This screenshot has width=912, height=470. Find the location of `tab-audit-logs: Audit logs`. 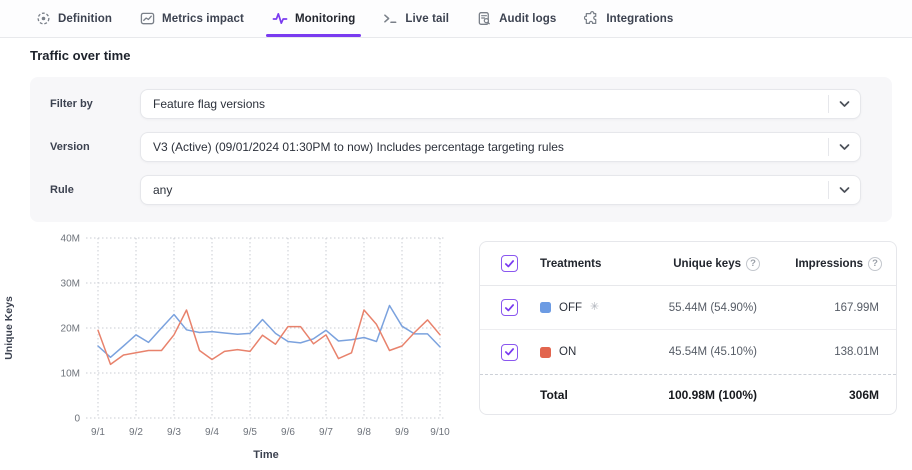

tab-audit-logs: Audit logs is located at coordinates (516, 18).